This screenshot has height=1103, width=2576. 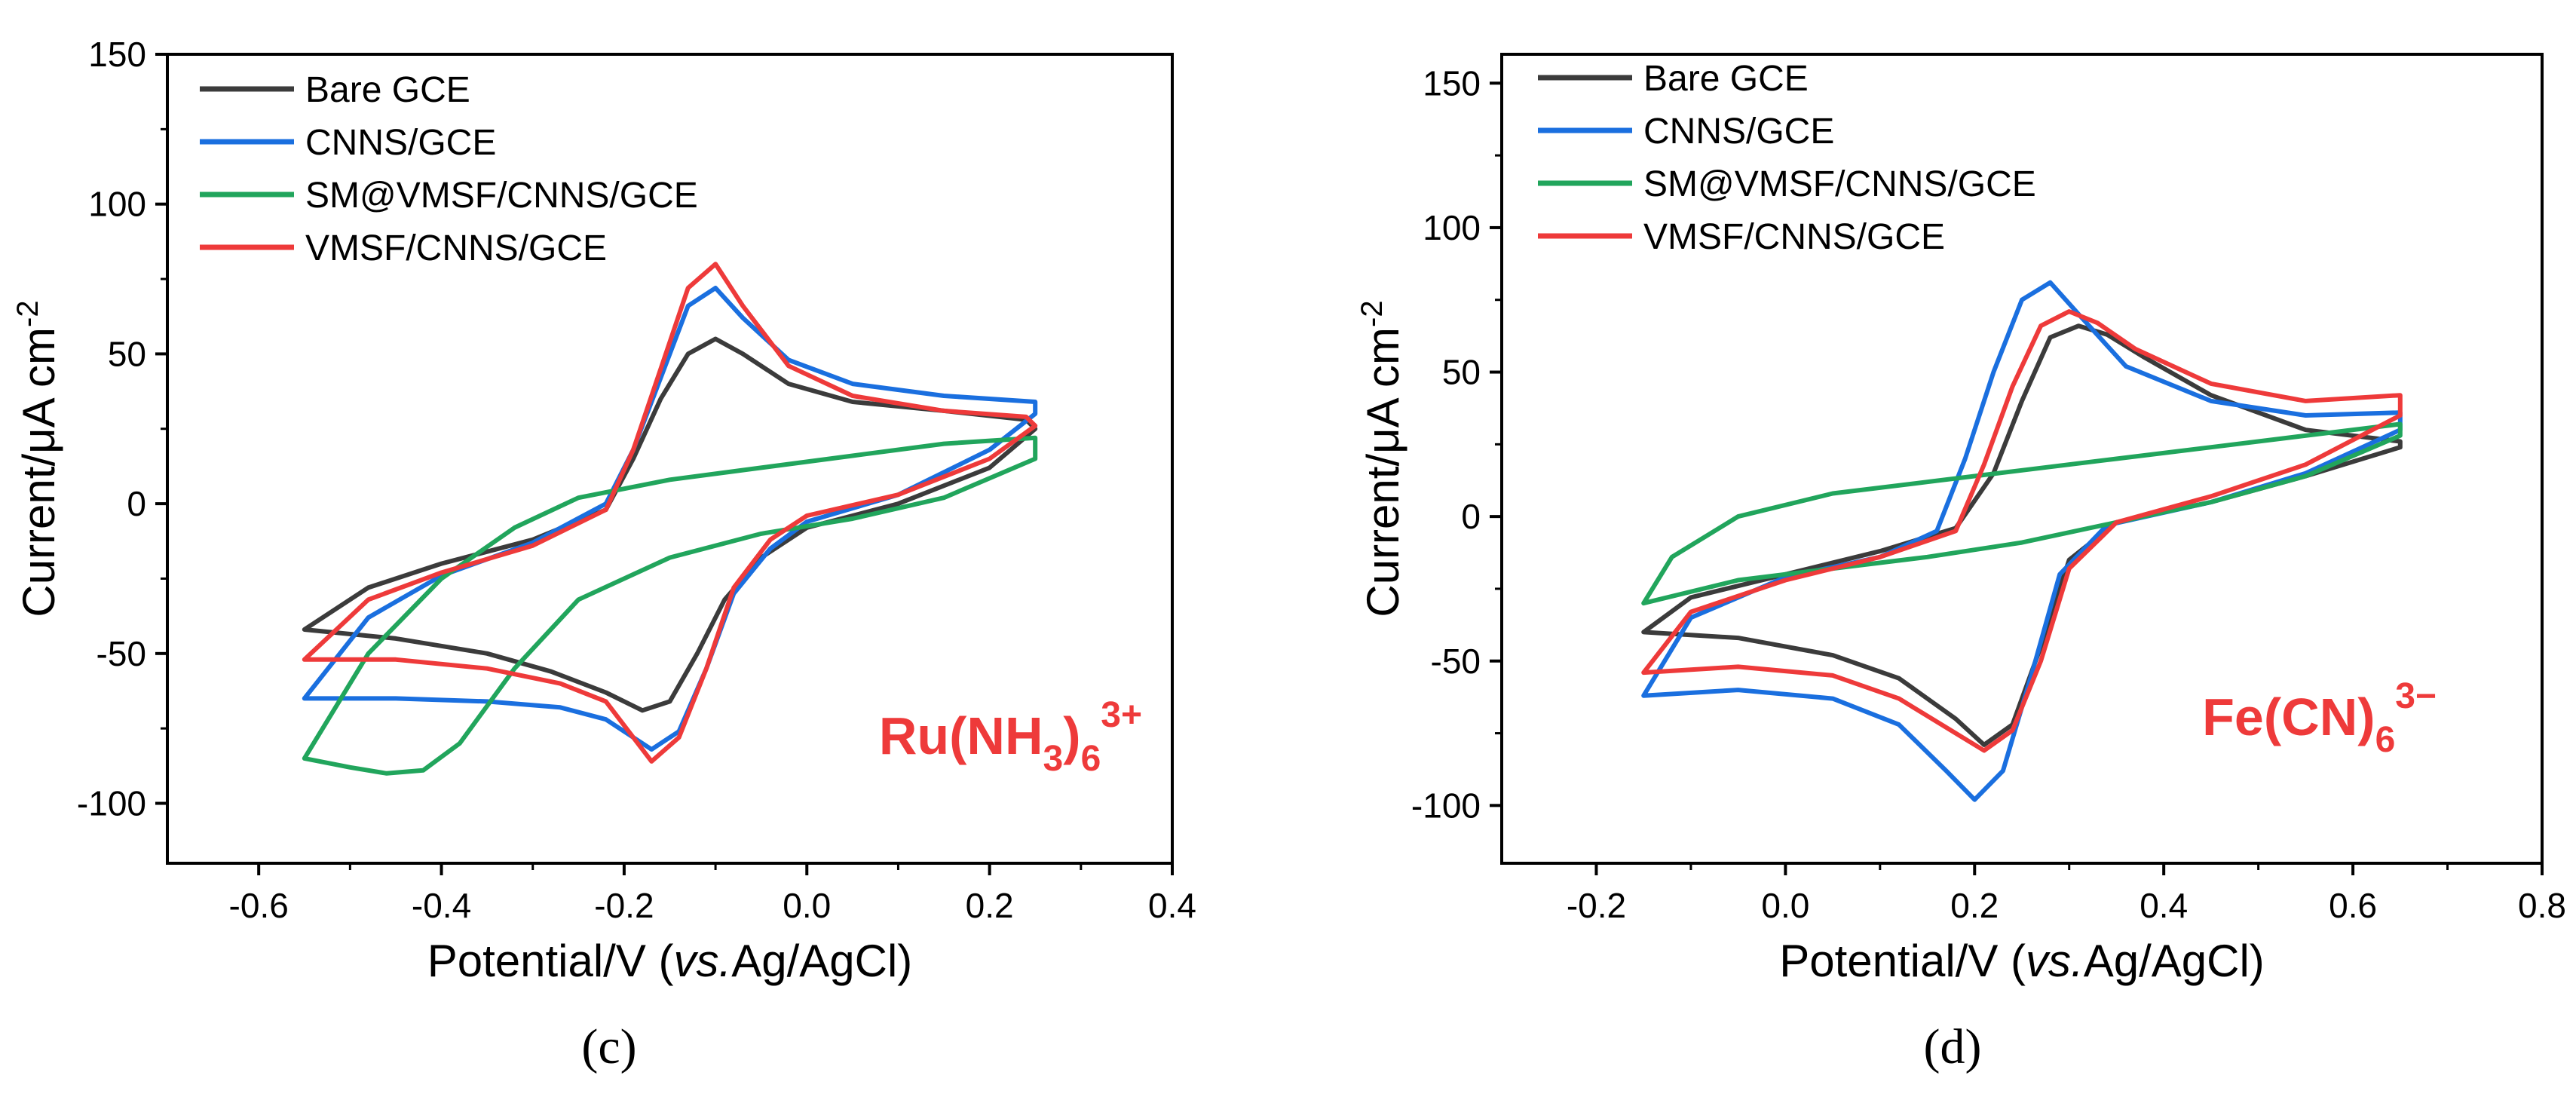 What do you see at coordinates (961, 735) in the screenshot?
I see `species-base: Ru(NH` at bounding box center [961, 735].